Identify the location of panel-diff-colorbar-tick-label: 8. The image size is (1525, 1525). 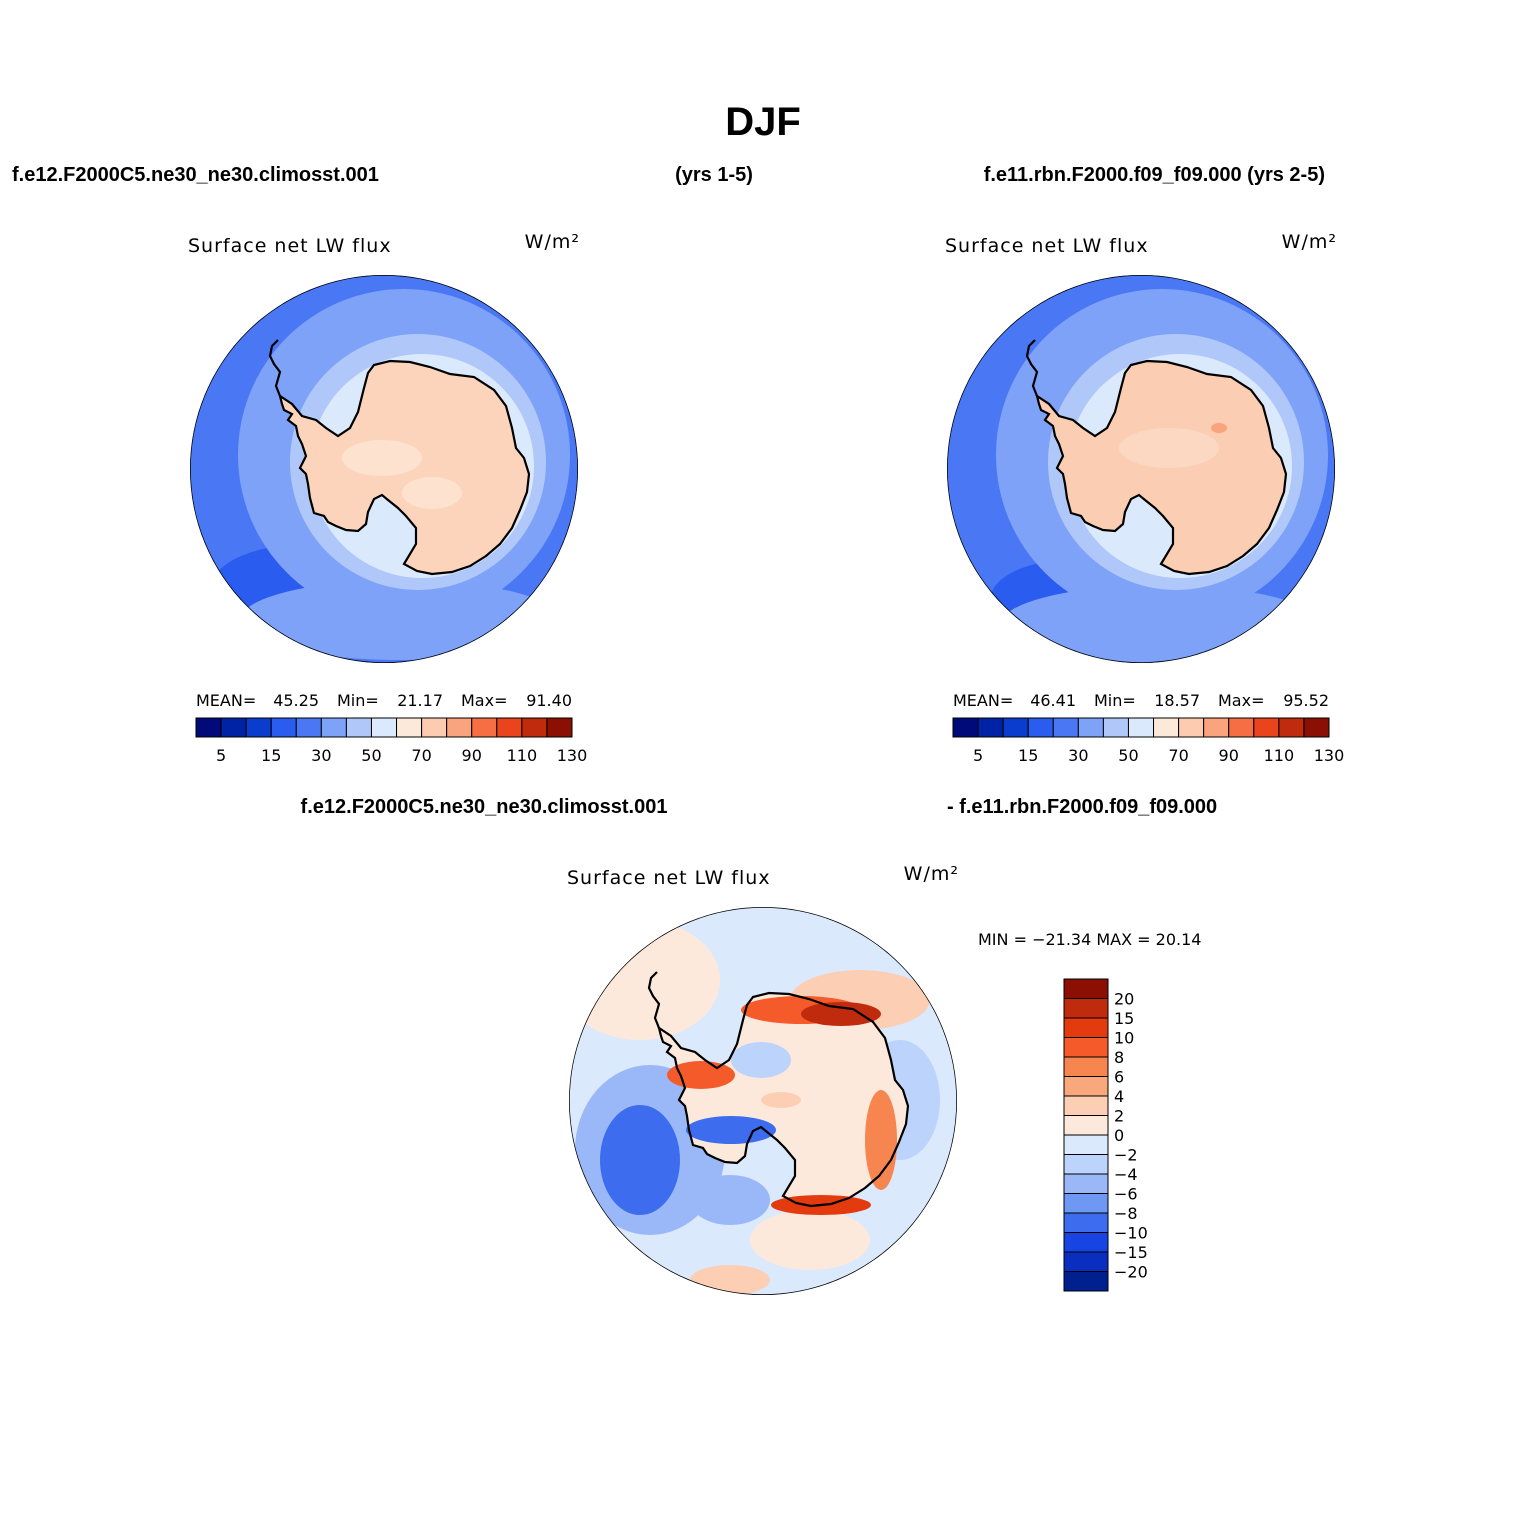
(1119, 1057).